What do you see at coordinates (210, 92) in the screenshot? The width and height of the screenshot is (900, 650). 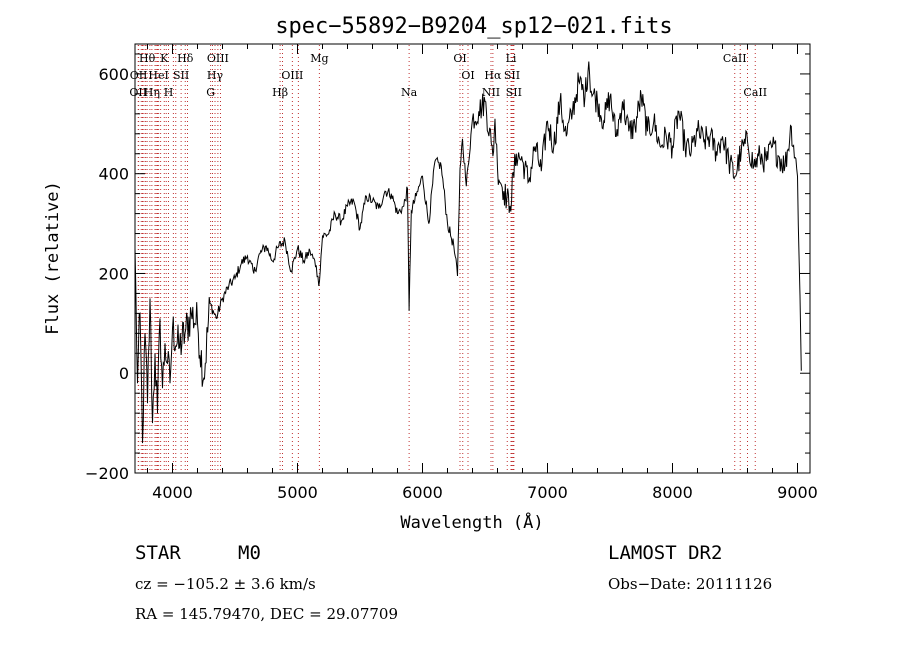 I see `line-marker-label: G` at bounding box center [210, 92].